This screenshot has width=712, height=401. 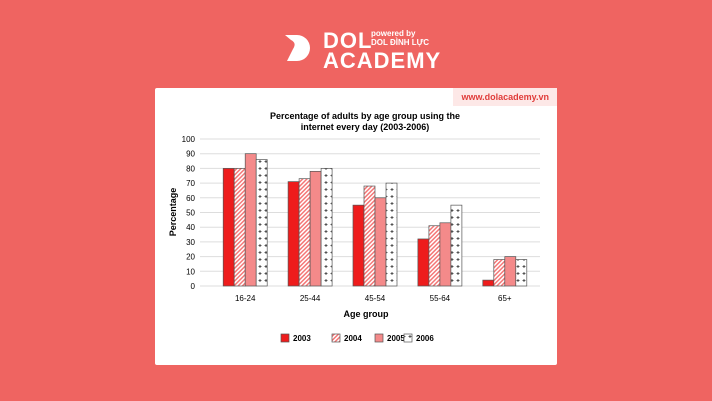 I want to click on y-tick-label: 80, so click(x=190, y=168).